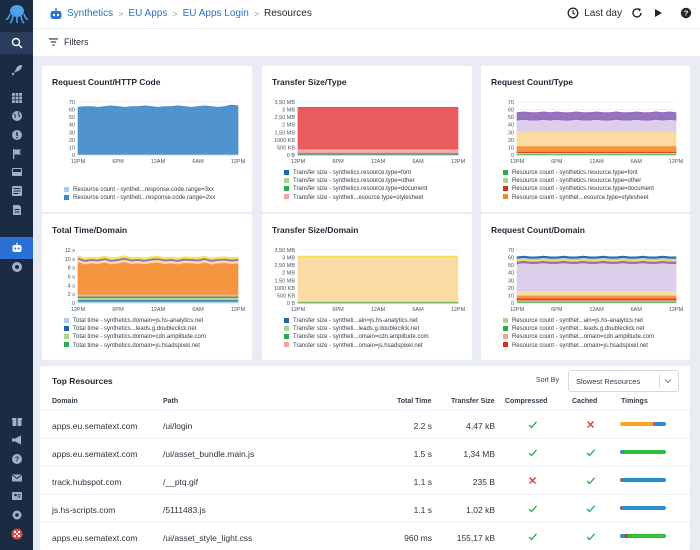  Describe the element at coordinates (16, 116) in the screenshot. I see `sidebar-item-experience` at that location.